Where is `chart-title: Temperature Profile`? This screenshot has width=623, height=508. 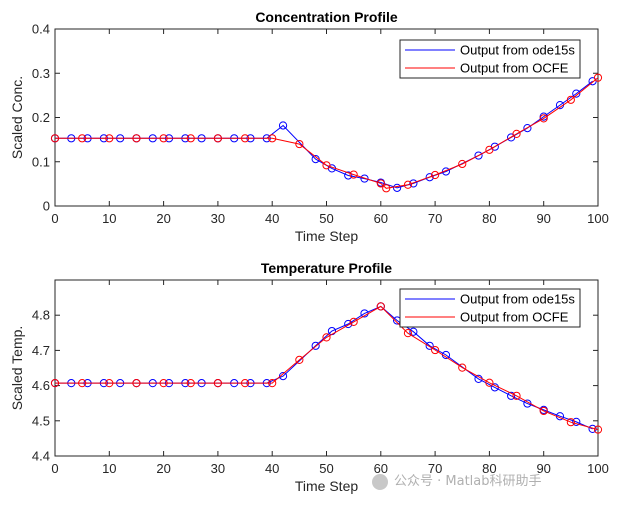 chart-title: Temperature Profile is located at coordinates (326, 268).